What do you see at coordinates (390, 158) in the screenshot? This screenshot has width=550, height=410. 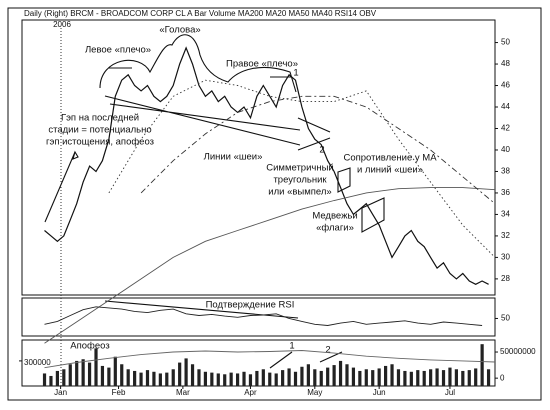 I see `annotation: Сопротивление у МА` at bounding box center [390, 158].